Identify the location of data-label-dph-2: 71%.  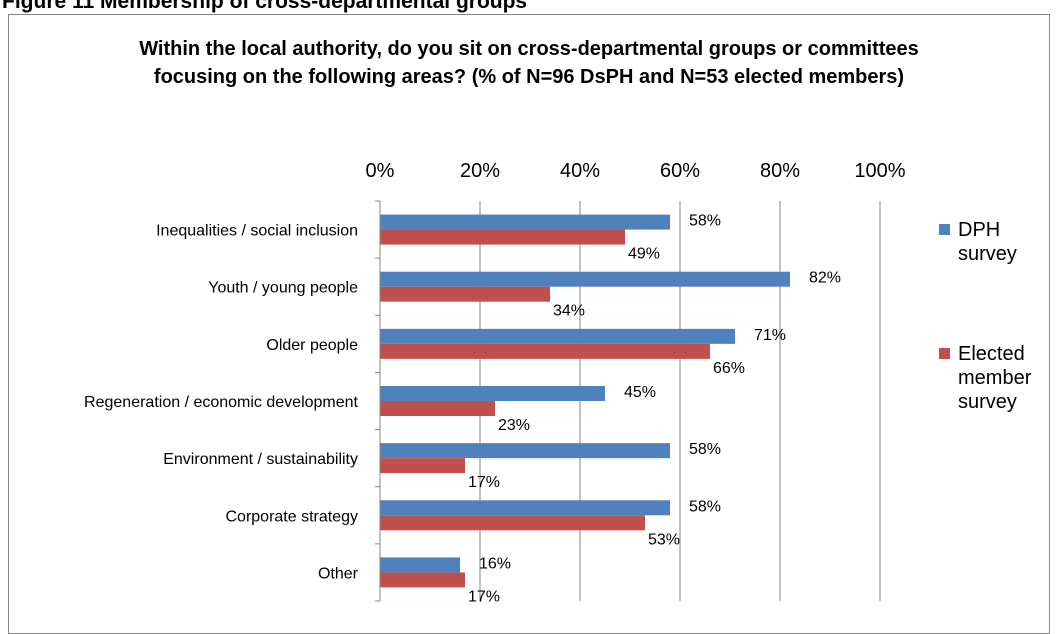
(770, 335).